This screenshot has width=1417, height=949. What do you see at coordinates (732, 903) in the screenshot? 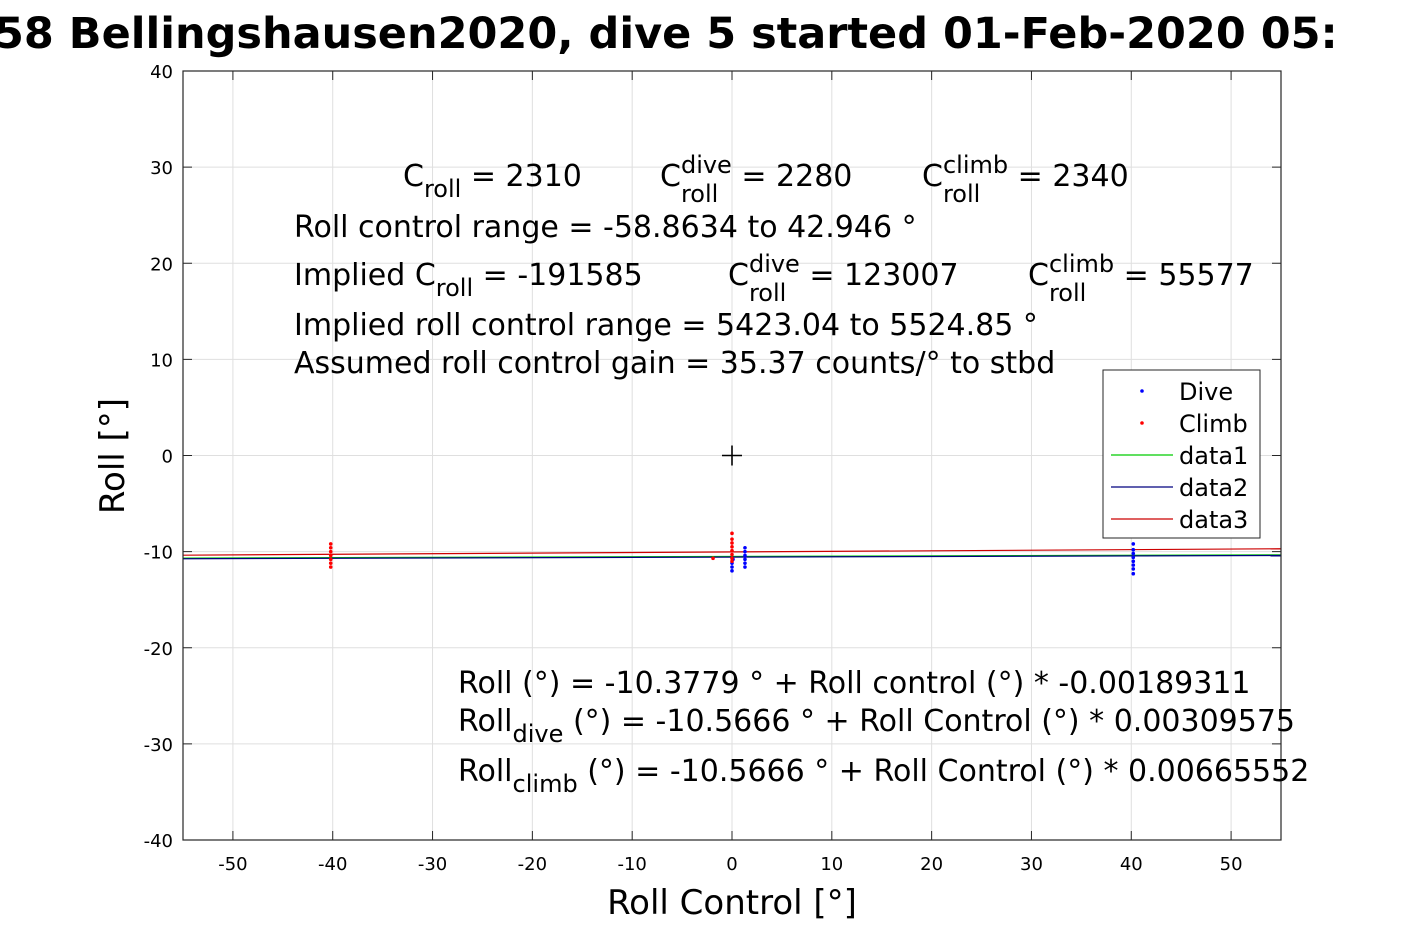
I see `x-axis-label: Roll Control [°]` at bounding box center [732, 903].